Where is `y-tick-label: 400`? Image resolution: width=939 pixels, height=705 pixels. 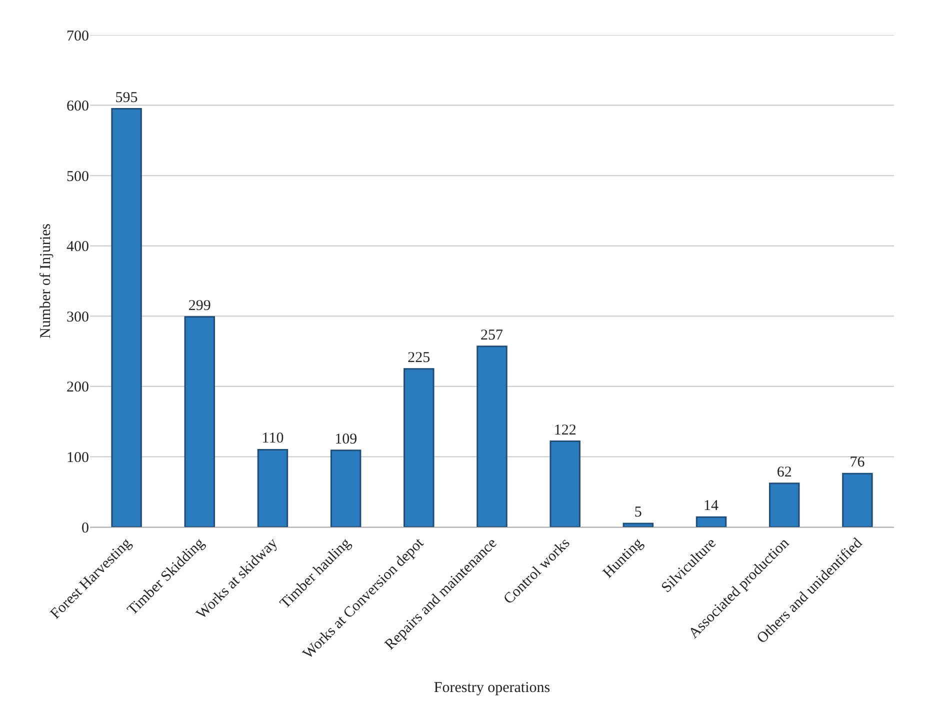 y-tick-label: 400 is located at coordinates (77, 247).